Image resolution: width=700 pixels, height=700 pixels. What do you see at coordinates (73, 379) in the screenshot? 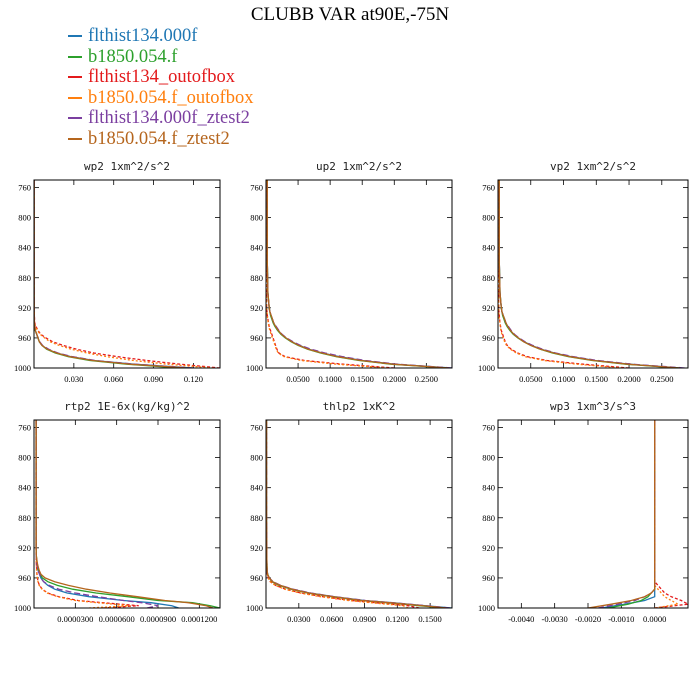
I see `x-tick-label: 0.030` at bounding box center [73, 379].